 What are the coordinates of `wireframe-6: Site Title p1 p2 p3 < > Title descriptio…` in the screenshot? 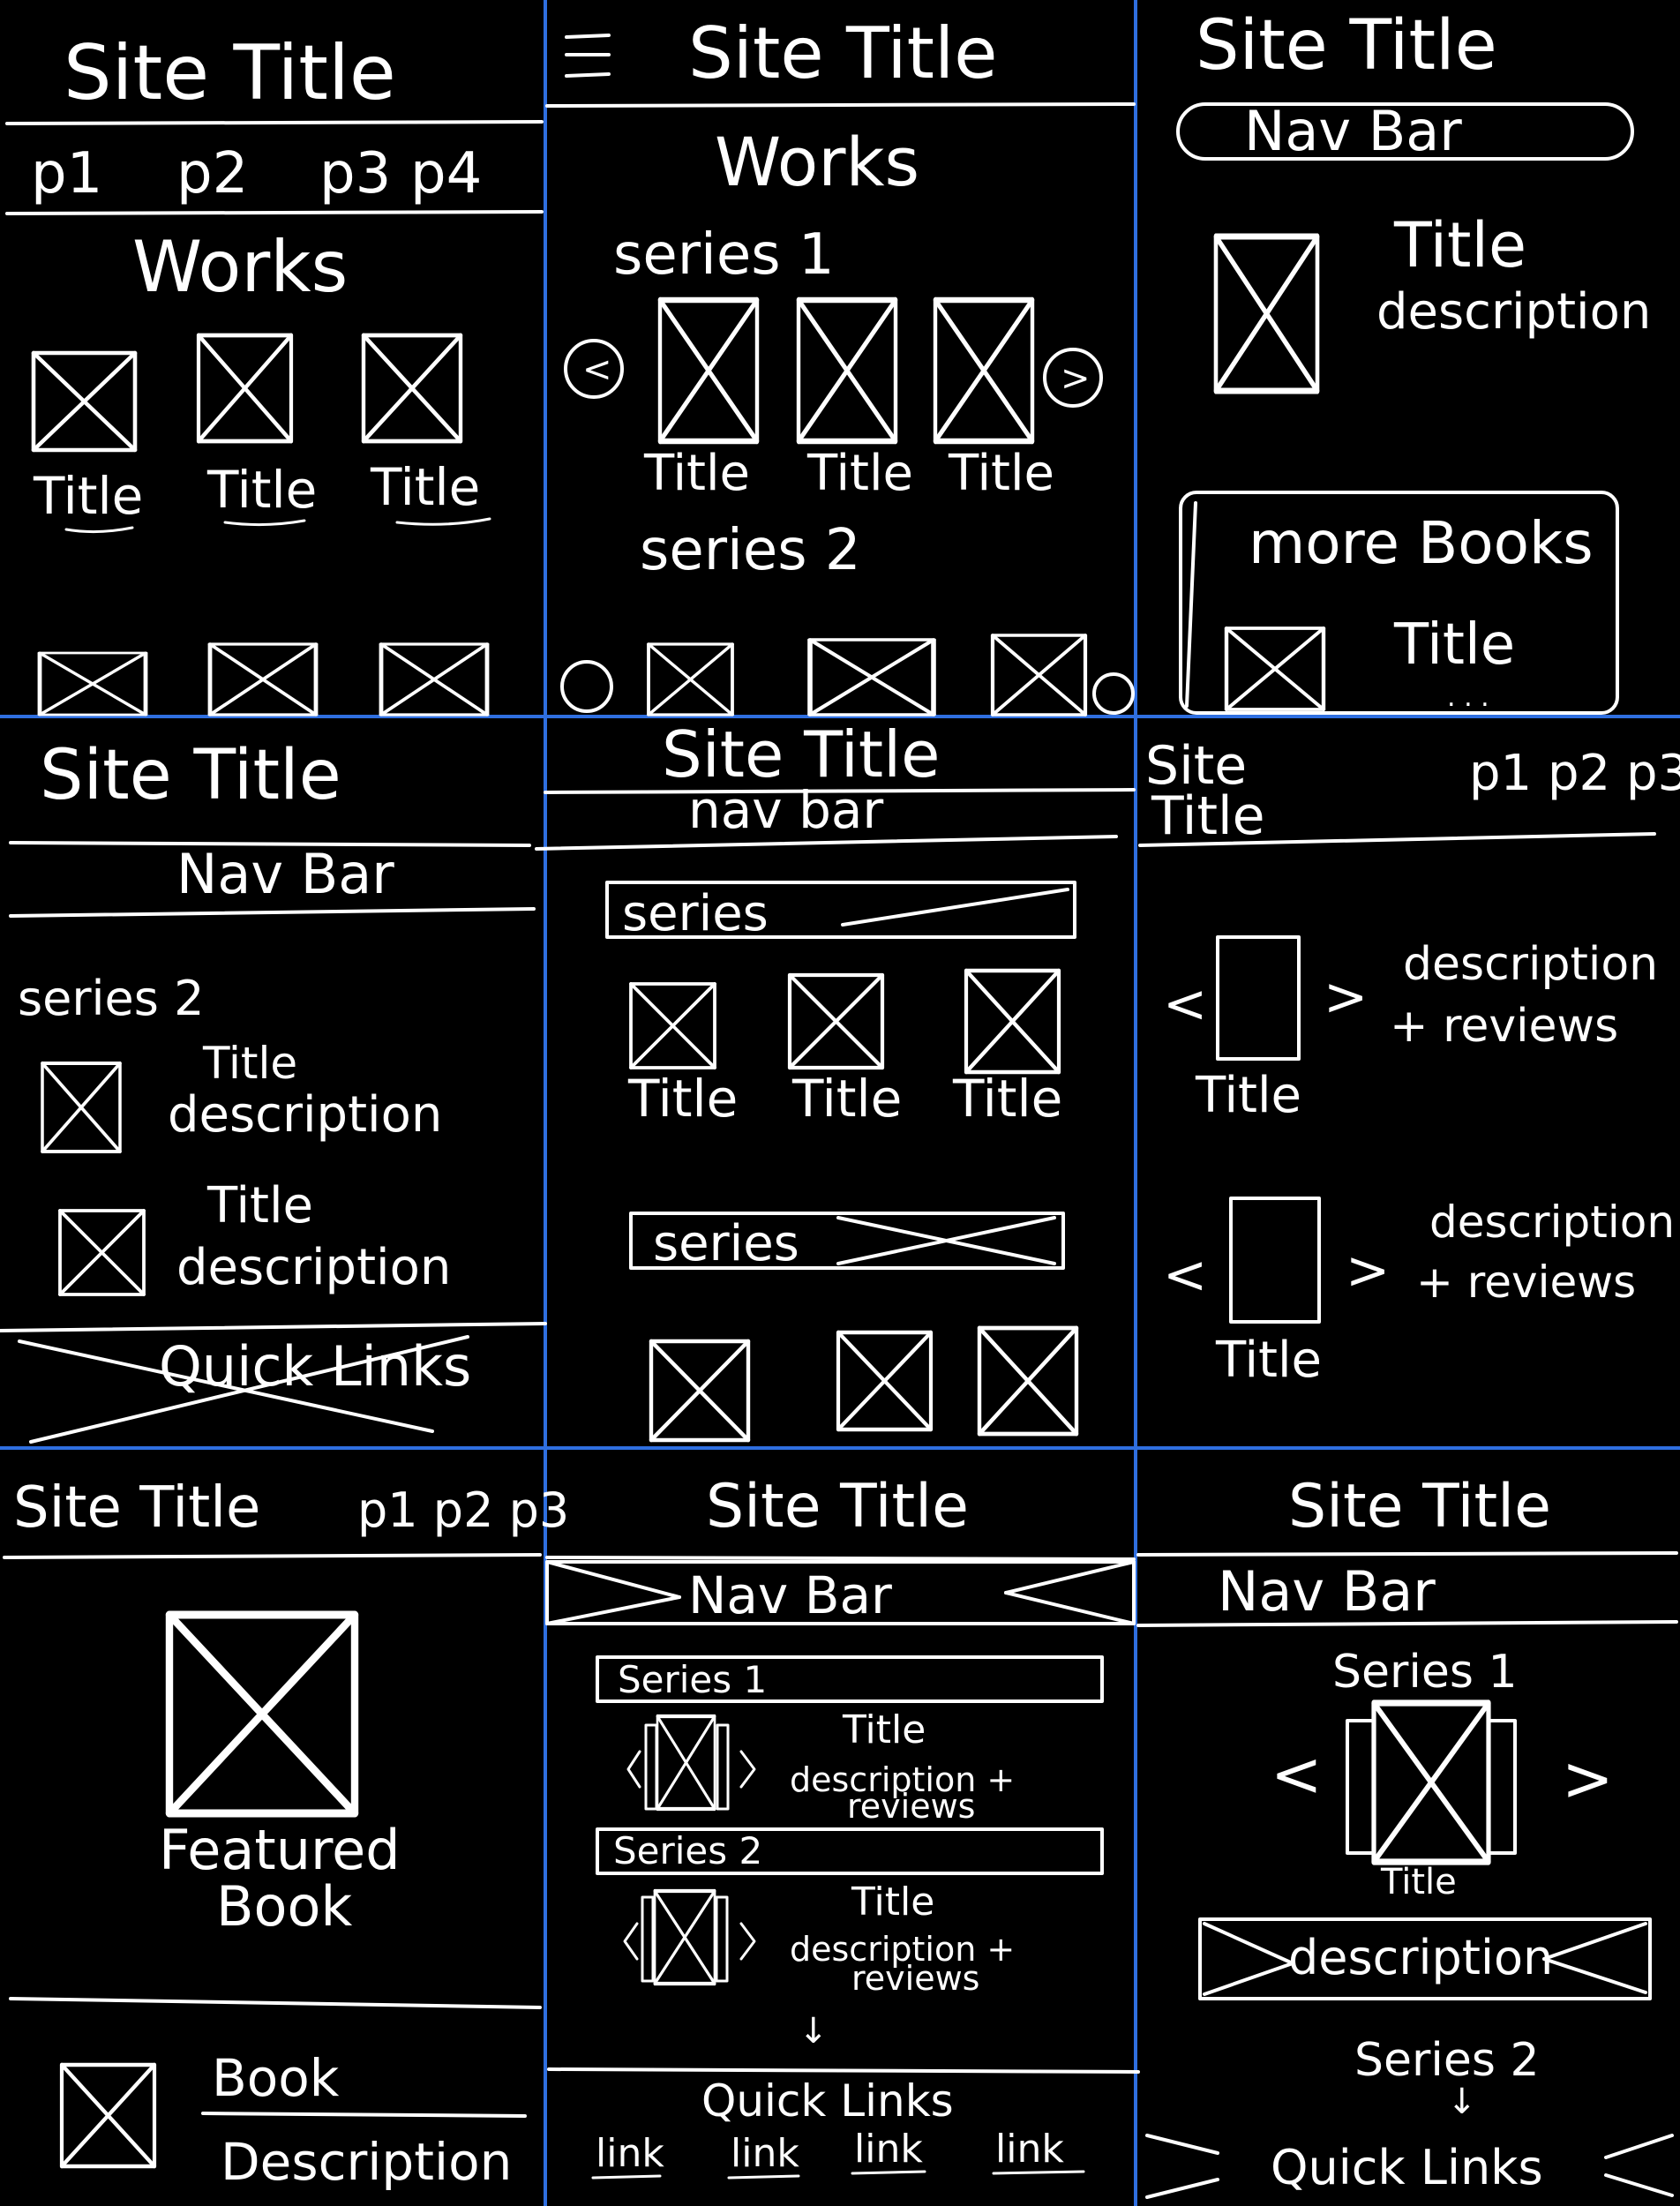 It's located at (1409, 1062).